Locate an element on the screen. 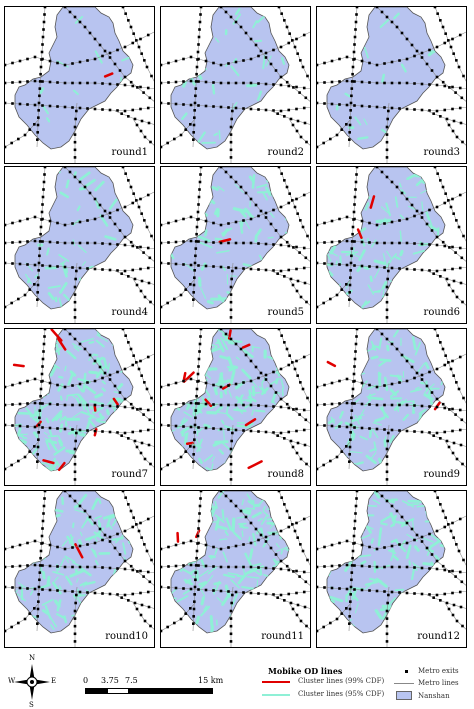  panel-label: round10 is located at coordinates (126, 636).